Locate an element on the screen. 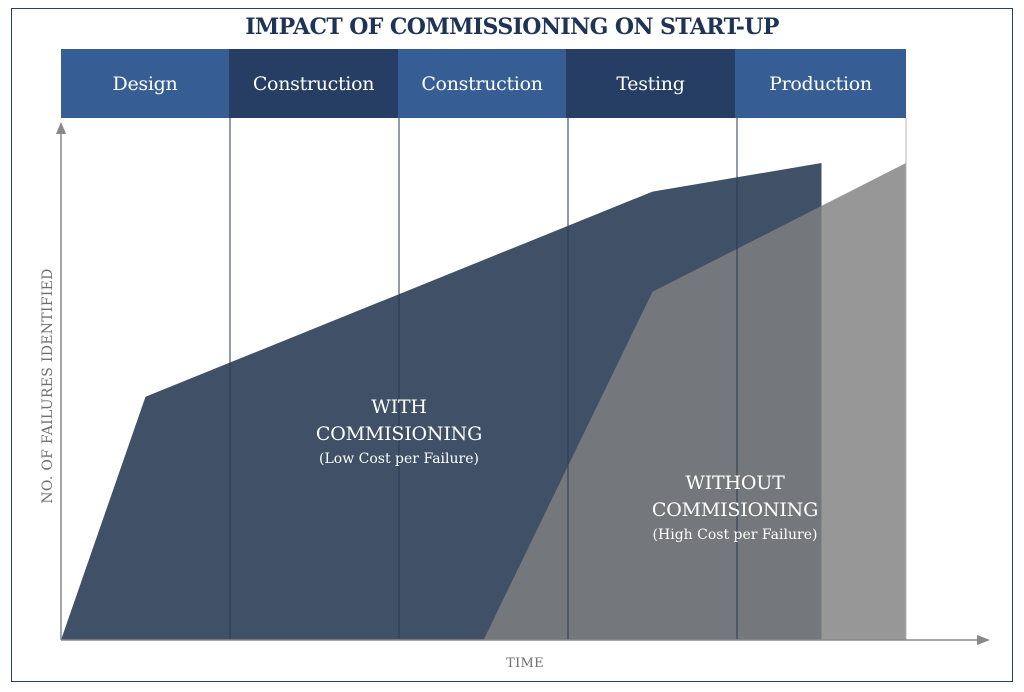 The image size is (1024, 692). phase-construction-1: Construction is located at coordinates (313, 83).